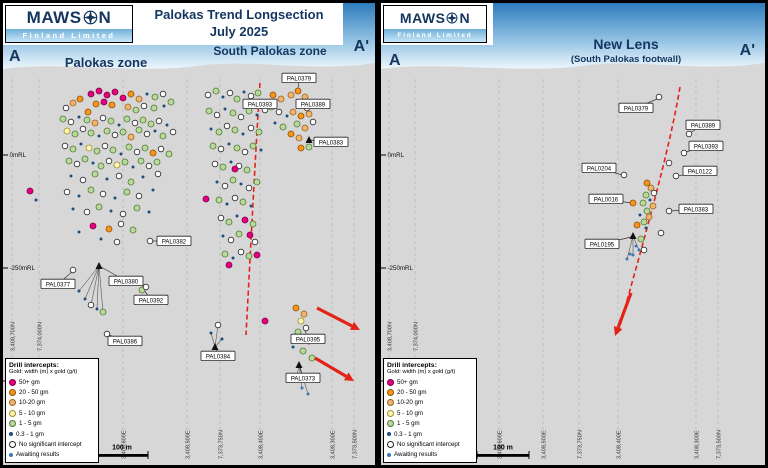  What do you see at coordinates (52, 382) in the screenshot?
I see `legend-item: 50+ gm` at bounding box center [52, 382].